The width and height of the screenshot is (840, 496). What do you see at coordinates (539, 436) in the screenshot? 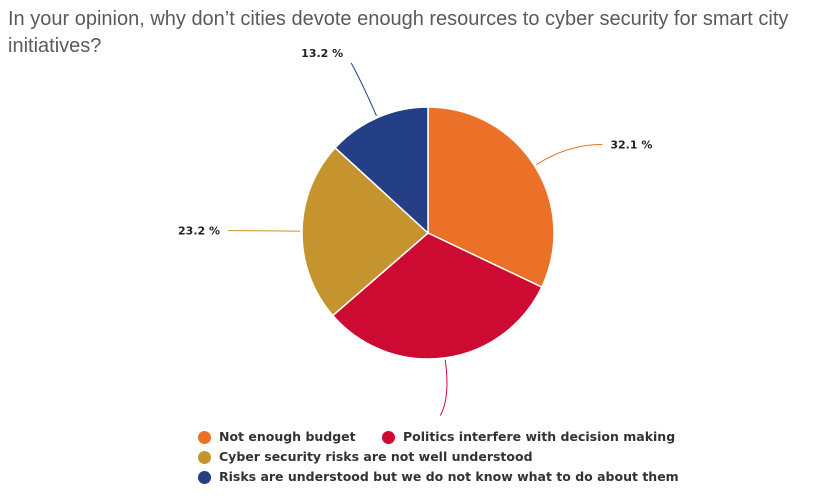
I see `legend-label-politics: Politics interfere with decision making` at bounding box center [539, 436].